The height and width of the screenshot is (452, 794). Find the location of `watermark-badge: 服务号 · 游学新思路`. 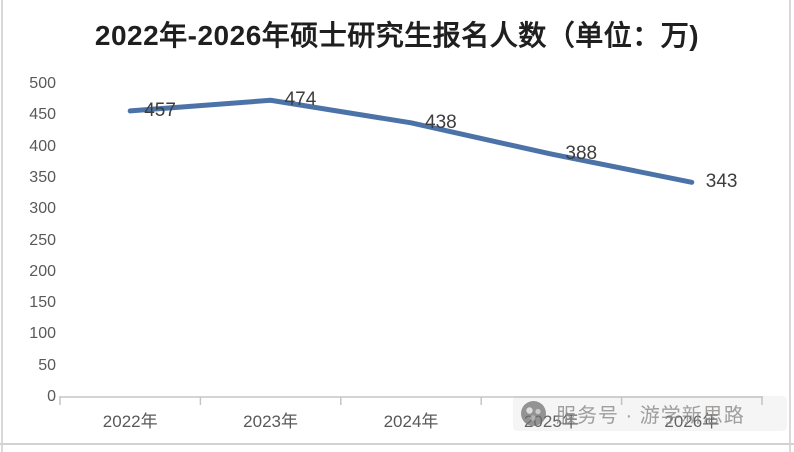

watermark-badge: 服务号 · 游学新思路 is located at coordinates (650, 413).